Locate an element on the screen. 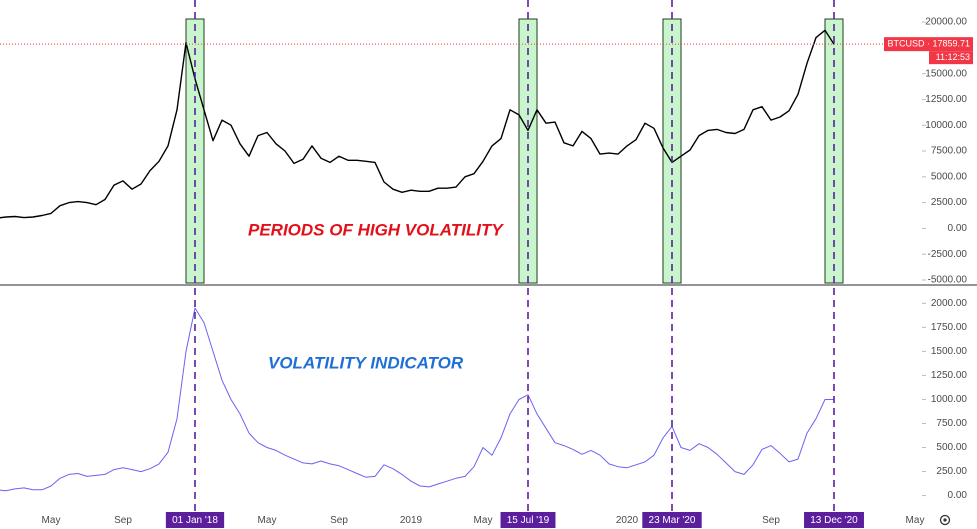 The image size is (977, 529). y-tick-label: 2500.00 is located at coordinates (949, 202).